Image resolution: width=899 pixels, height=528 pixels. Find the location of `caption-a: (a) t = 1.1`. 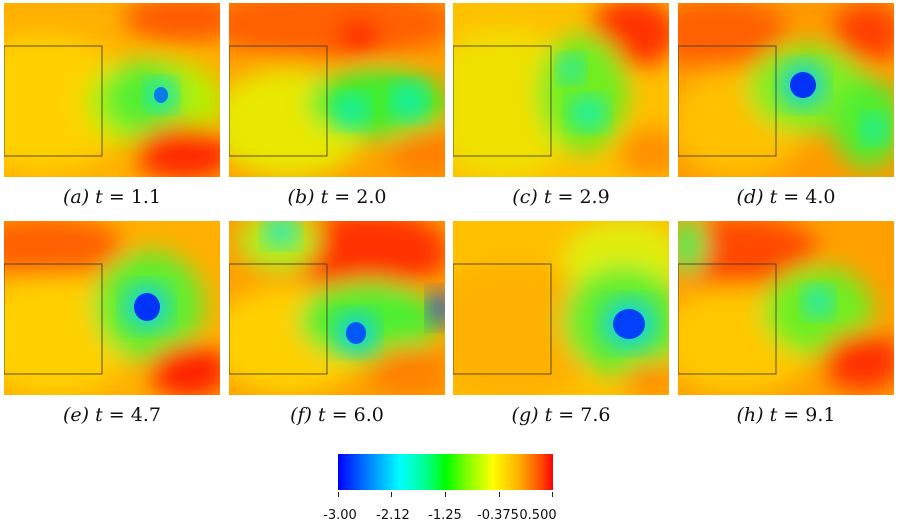

caption-a: (a) t = 1.1 is located at coordinates (112, 197).